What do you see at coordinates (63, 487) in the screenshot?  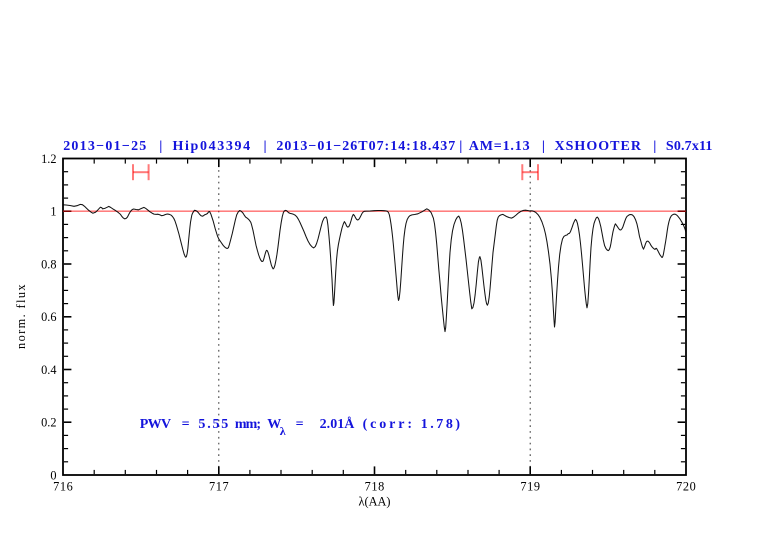 I see `svg-text: 716` at bounding box center [63, 487].